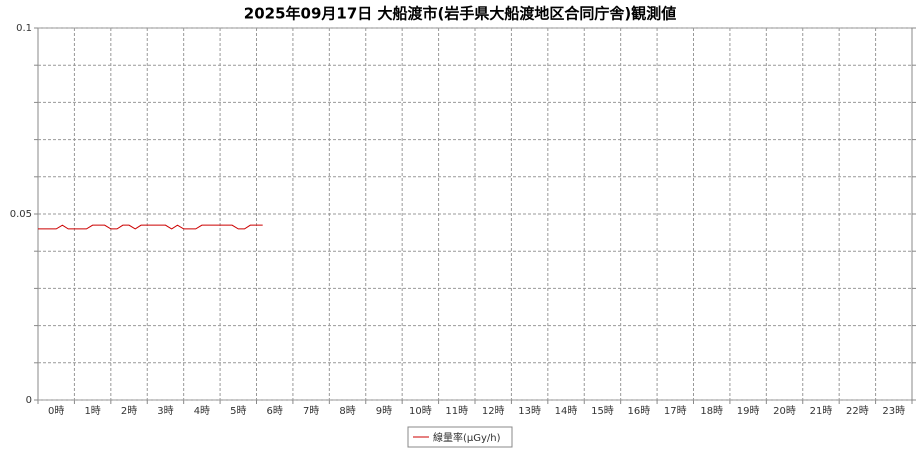  What do you see at coordinates (675, 411) in the screenshot?
I see `x-tick-label: 17時` at bounding box center [675, 411].